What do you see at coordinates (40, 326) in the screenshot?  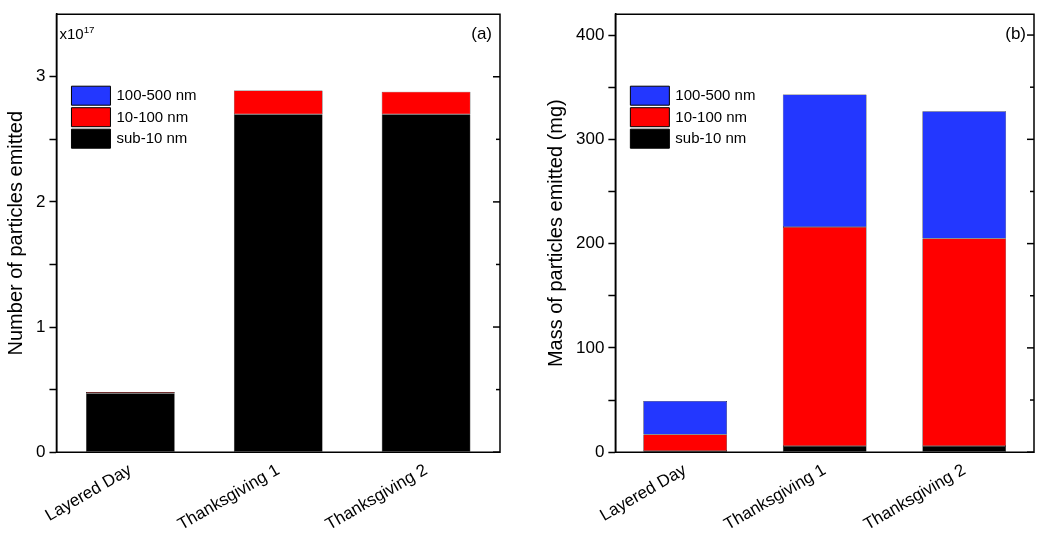 I see `y-tick-label: 1` at bounding box center [40, 326].